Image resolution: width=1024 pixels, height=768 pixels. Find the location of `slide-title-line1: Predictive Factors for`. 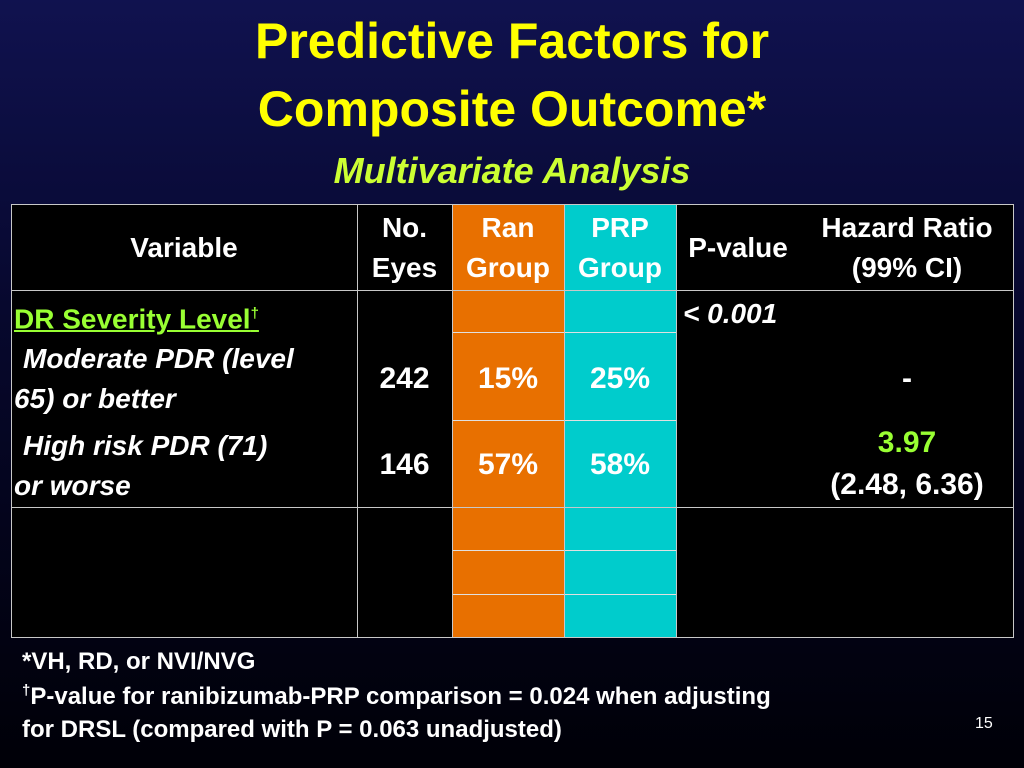

slide-title-line1: Predictive Factors for is located at coordinates (512, 41).